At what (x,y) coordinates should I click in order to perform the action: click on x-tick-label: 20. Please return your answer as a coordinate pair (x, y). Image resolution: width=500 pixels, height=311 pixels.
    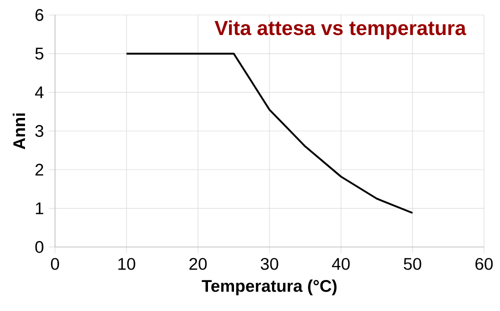
    Looking at the image, I should click on (198, 264).